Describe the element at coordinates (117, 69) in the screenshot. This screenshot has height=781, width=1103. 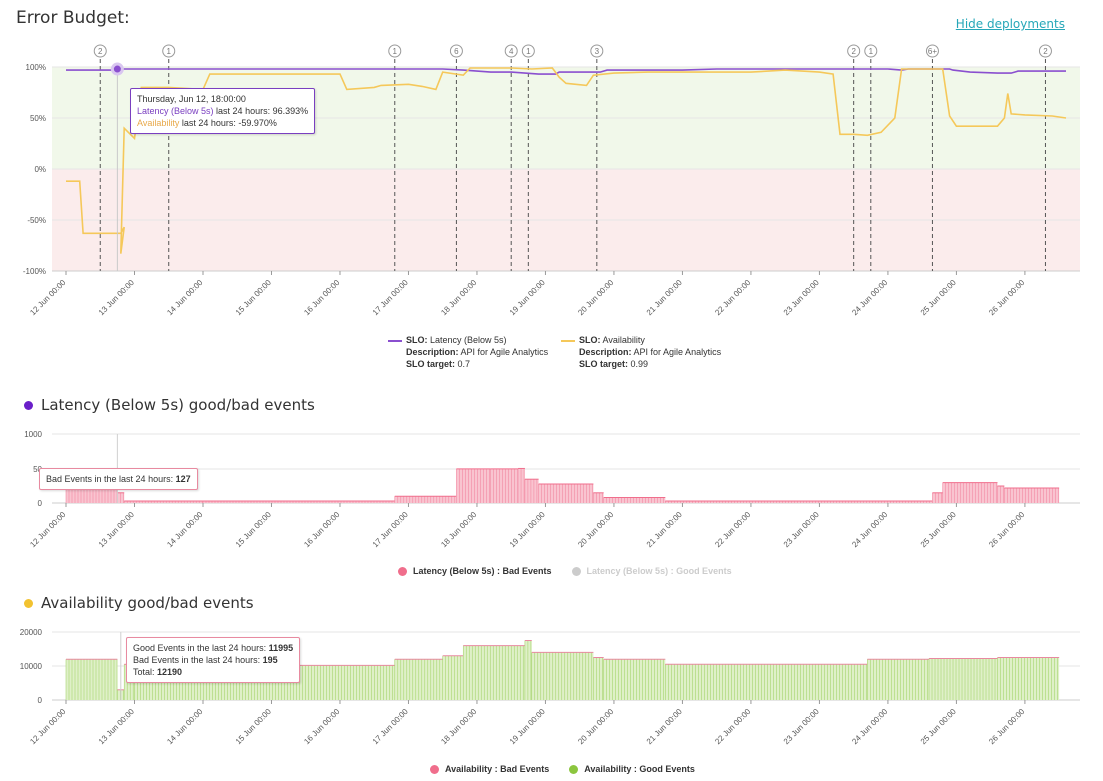
I see `hover-point` at that location.